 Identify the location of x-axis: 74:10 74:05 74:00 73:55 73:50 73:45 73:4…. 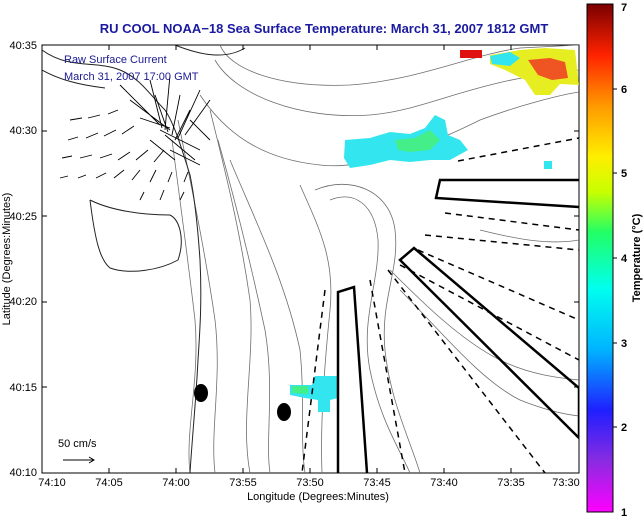
(309, 483).